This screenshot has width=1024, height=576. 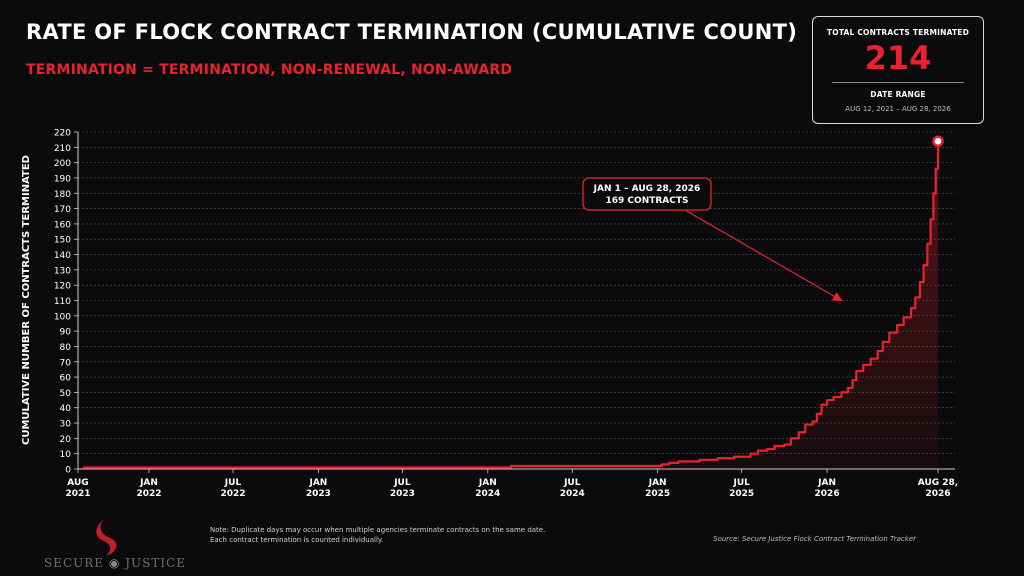 I want to click on date-range-value: AUG 12, 2021 – AUG 28, 2026, so click(x=898, y=109).